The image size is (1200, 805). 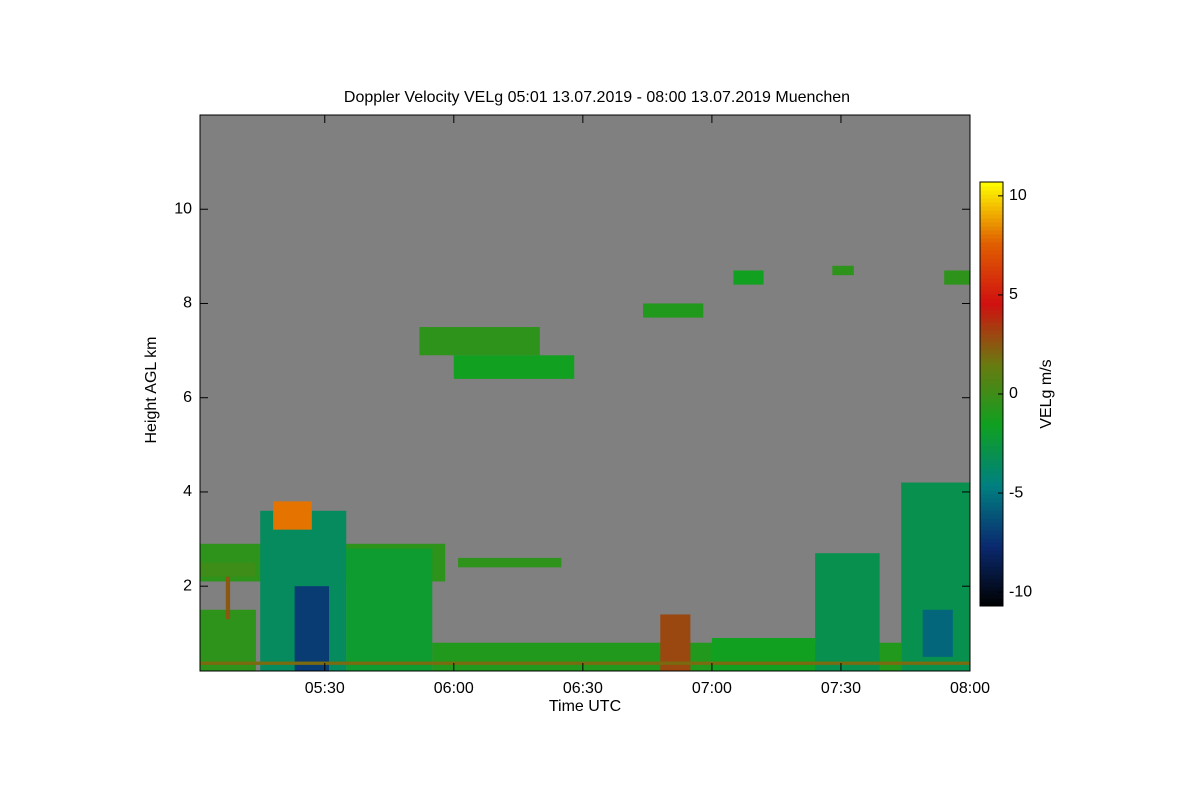 I want to click on colorbar-tick-label: 10, so click(x=1018, y=195).